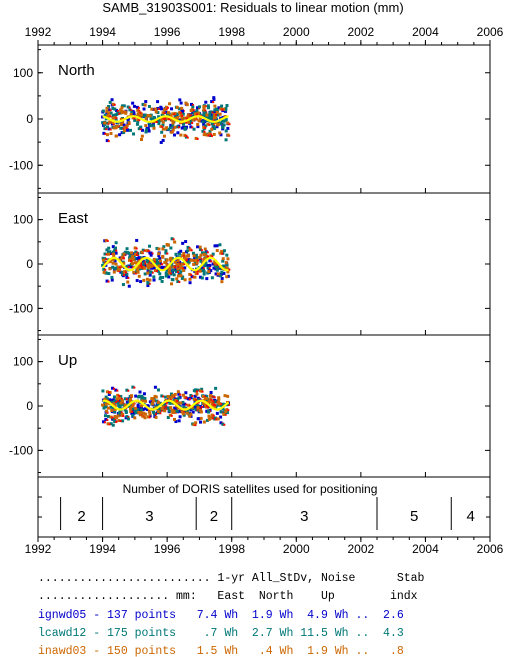 This screenshot has height=657, width=506. What do you see at coordinates (165, 119) in the screenshot?
I see `annual-signal-curve` at bounding box center [165, 119].